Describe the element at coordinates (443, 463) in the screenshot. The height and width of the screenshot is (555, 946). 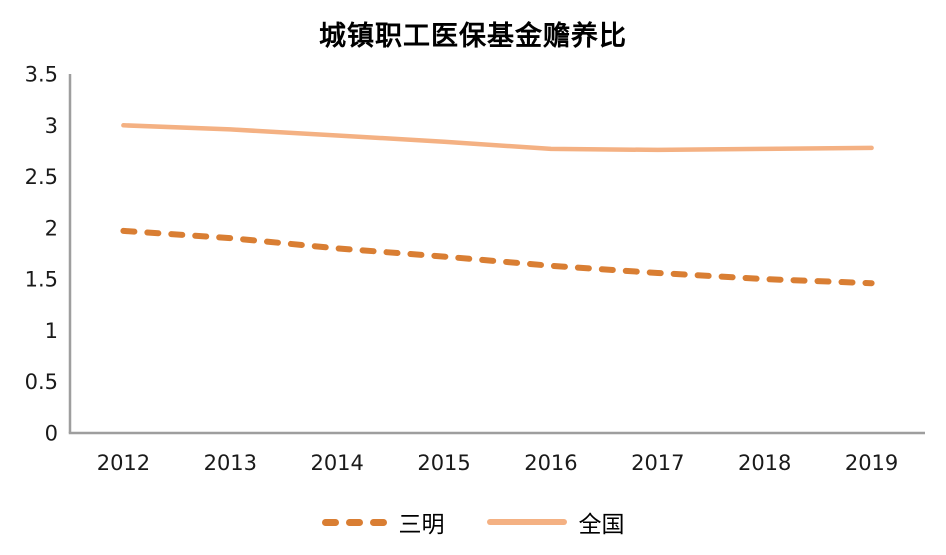
I see `x-axis-tick-label: 2015` at that location.